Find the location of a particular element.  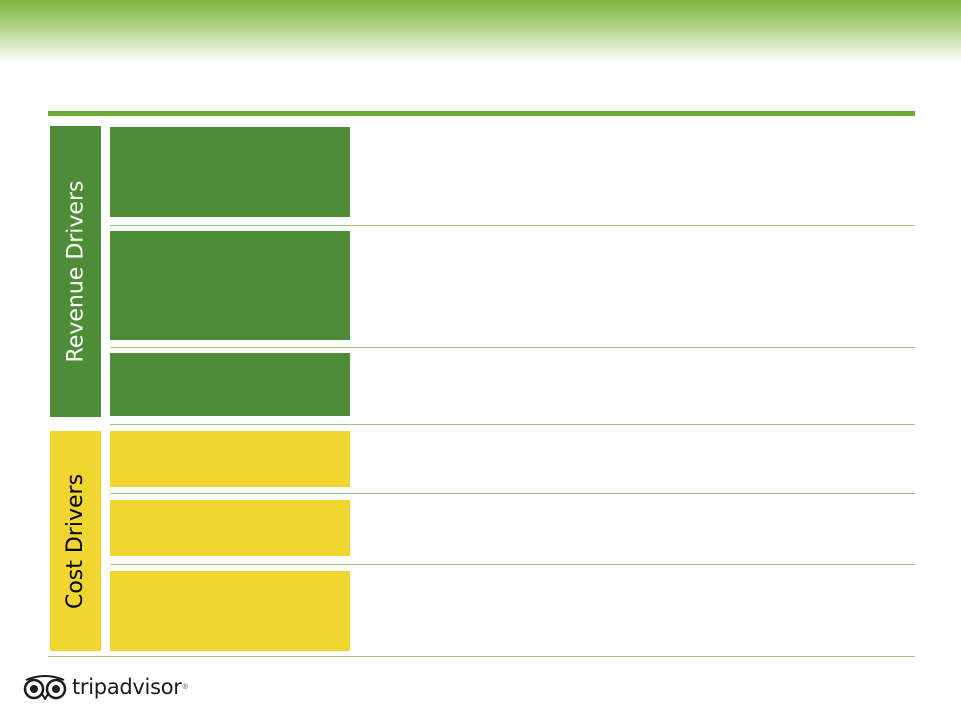

header-band is located at coordinates (480, 32).